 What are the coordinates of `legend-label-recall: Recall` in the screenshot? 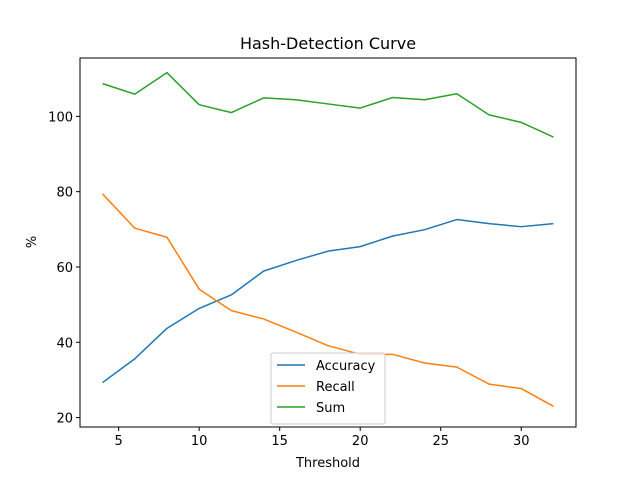 It's located at (335, 387).